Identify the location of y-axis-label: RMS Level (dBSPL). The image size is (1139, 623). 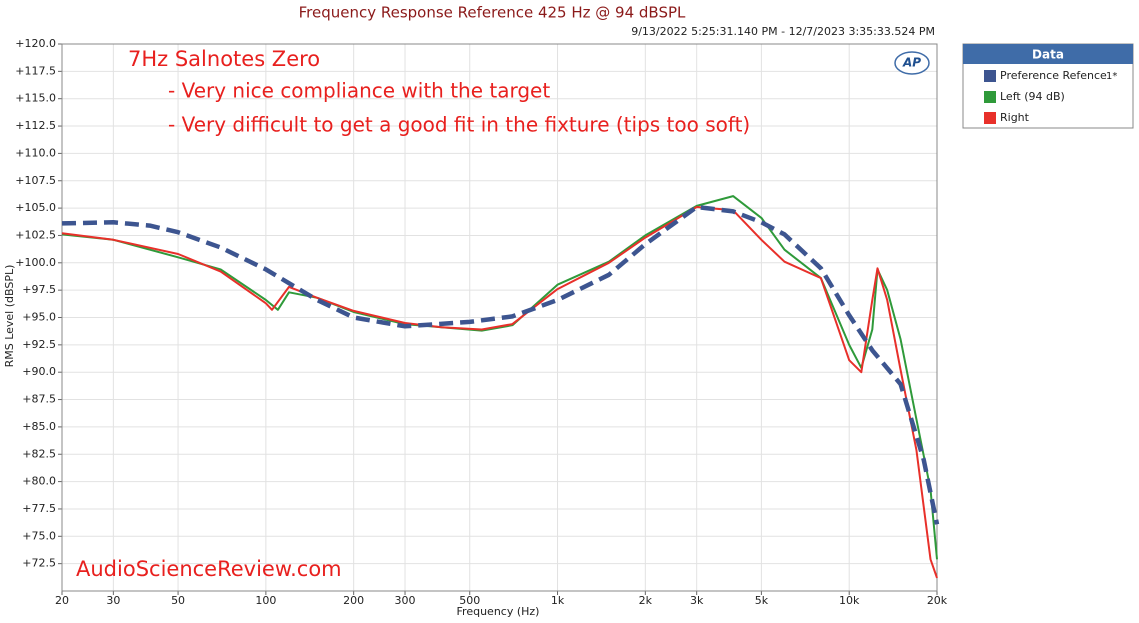
(9, 316).